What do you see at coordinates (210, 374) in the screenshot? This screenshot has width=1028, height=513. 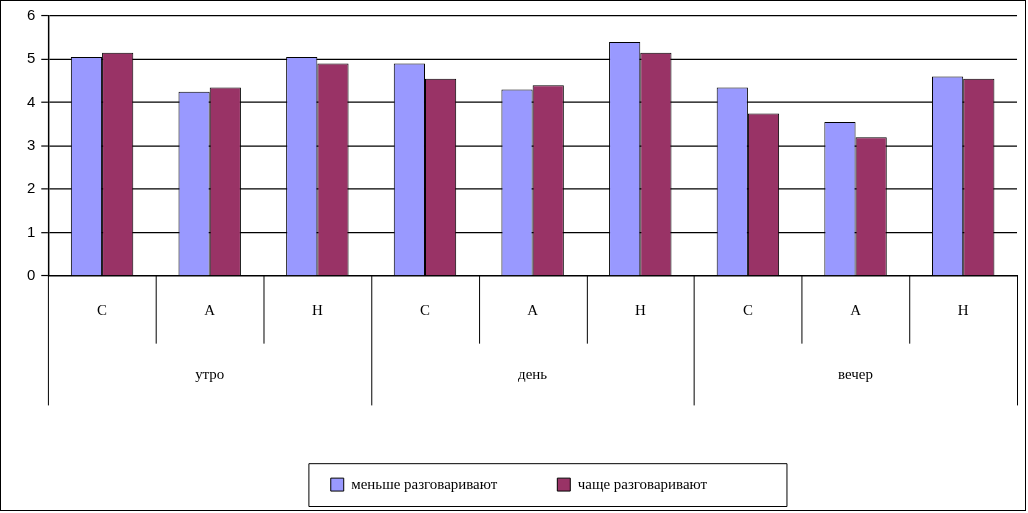 I see `text: утро` at bounding box center [210, 374].